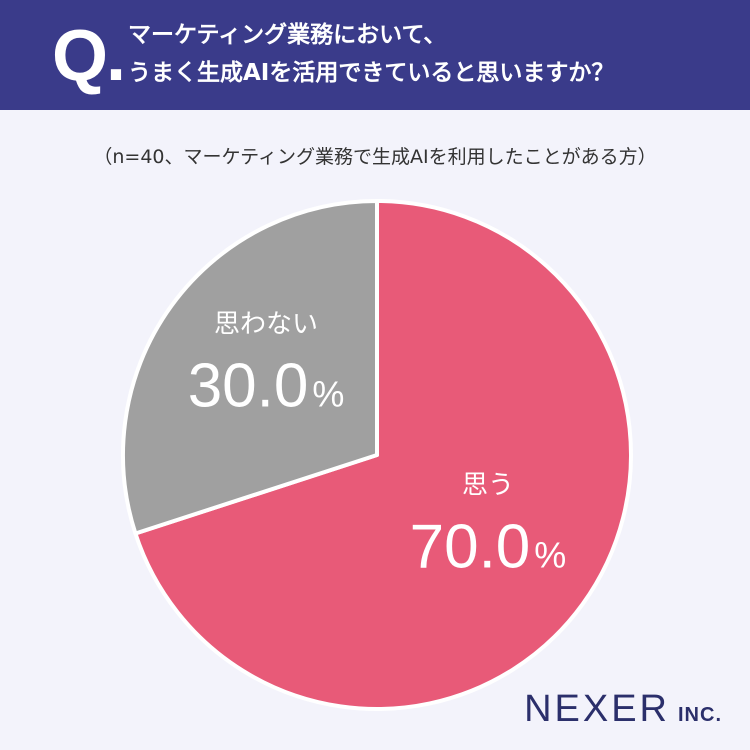 The height and width of the screenshot is (750, 750). I want to click on logo-main-text: NEXER, so click(597, 709).